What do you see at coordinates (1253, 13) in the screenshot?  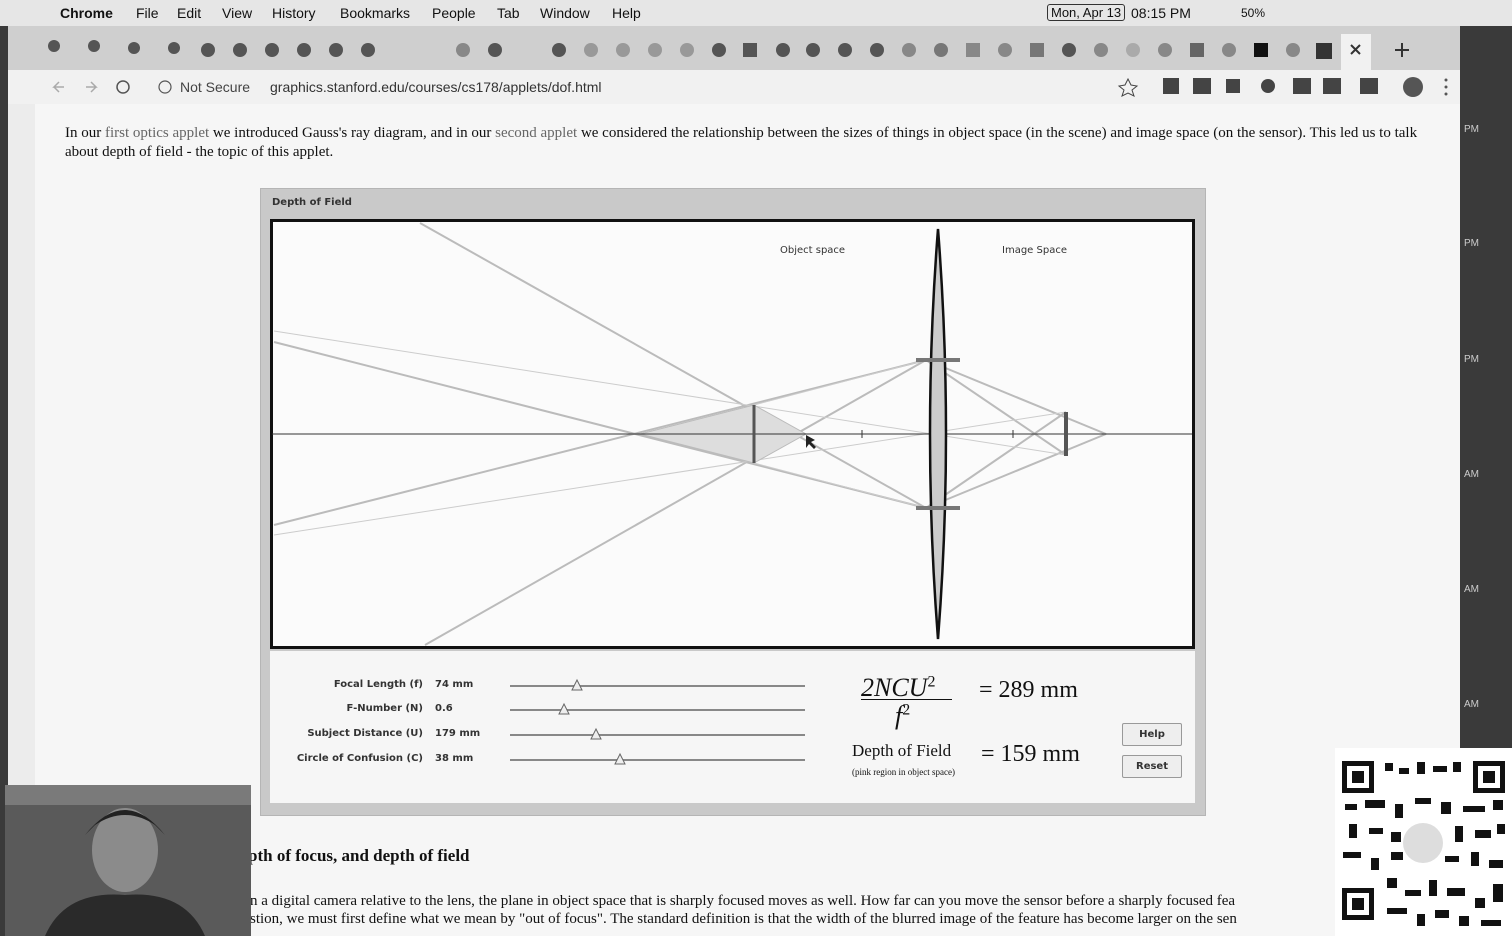 I see `battery: 50%` at bounding box center [1253, 13].